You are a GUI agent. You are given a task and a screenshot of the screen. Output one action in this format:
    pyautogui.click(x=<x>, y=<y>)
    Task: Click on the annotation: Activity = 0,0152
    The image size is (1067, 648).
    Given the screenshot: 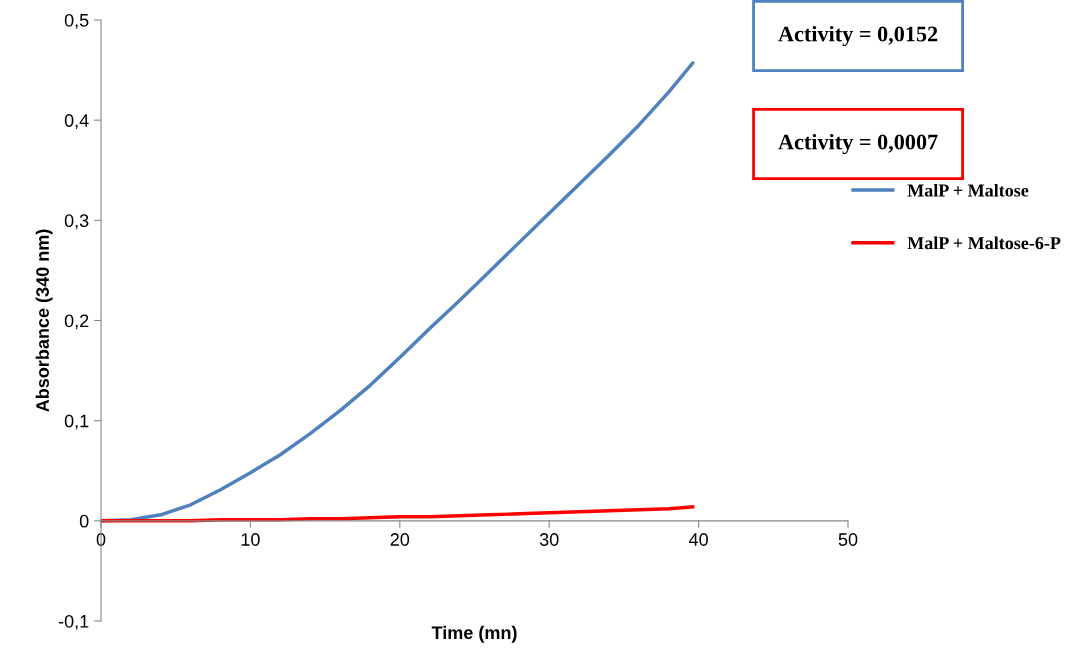 What is the action you would take?
    pyautogui.click(x=858, y=36)
    